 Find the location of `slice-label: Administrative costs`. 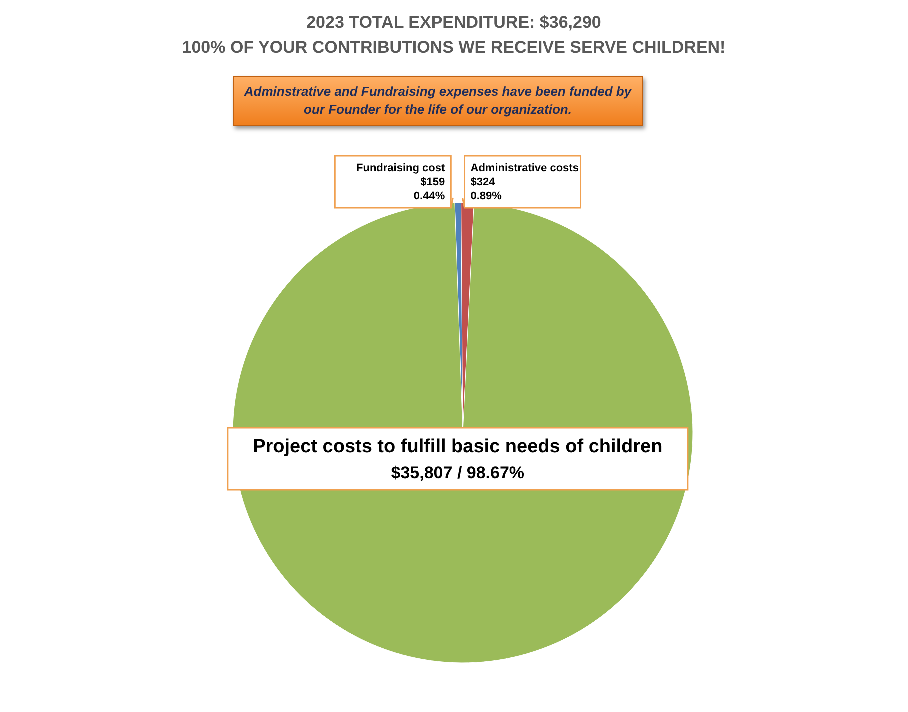

slice-label: Administrative costs is located at coordinates (524, 168).